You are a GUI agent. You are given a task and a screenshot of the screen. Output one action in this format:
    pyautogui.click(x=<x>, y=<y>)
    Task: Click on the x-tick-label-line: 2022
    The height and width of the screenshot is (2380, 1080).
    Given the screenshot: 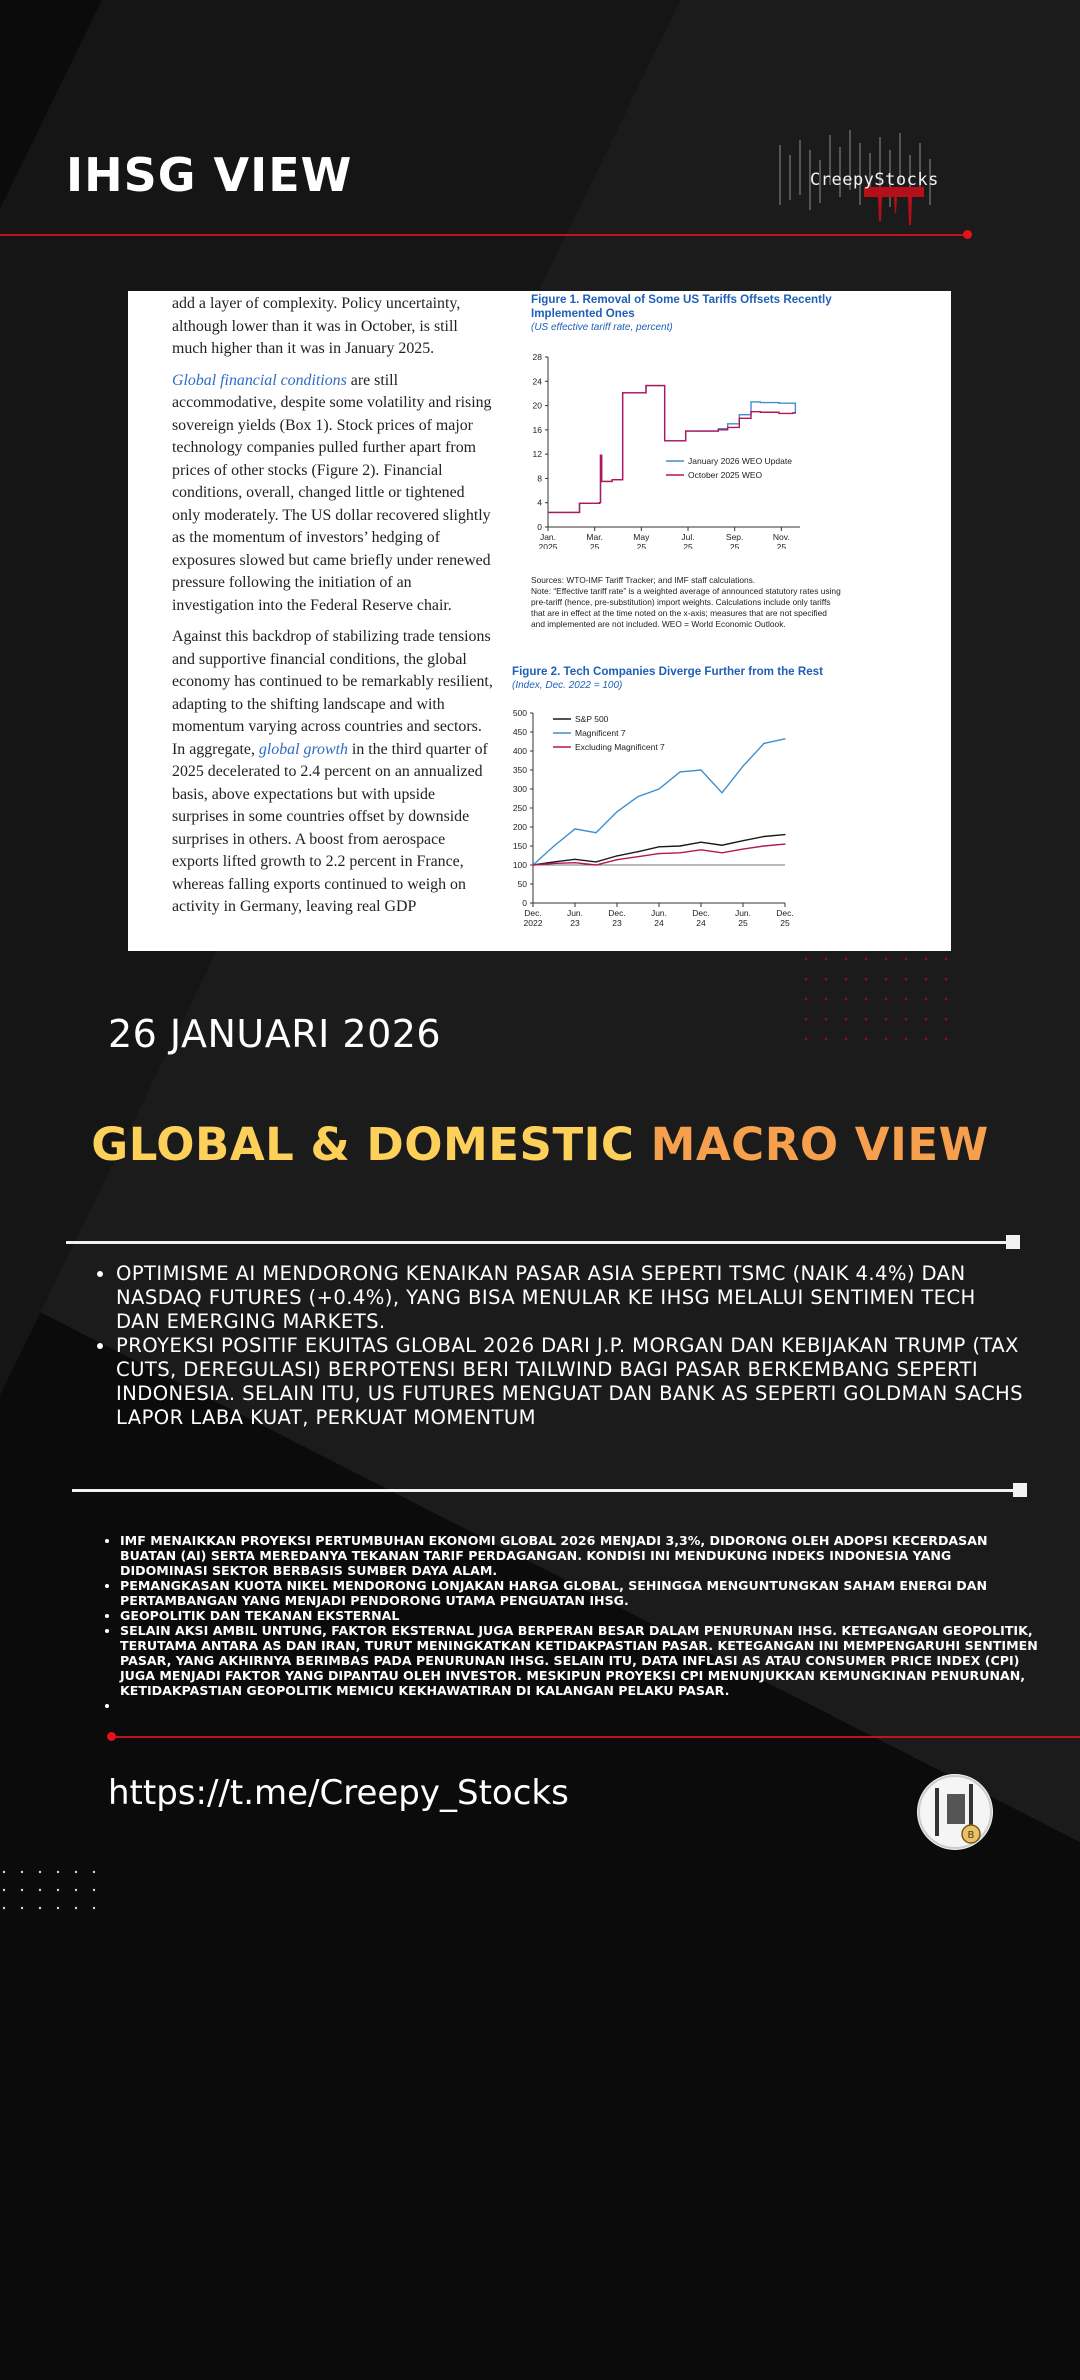 What is the action you would take?
    pyautogui.click(x=533, y=923)
    